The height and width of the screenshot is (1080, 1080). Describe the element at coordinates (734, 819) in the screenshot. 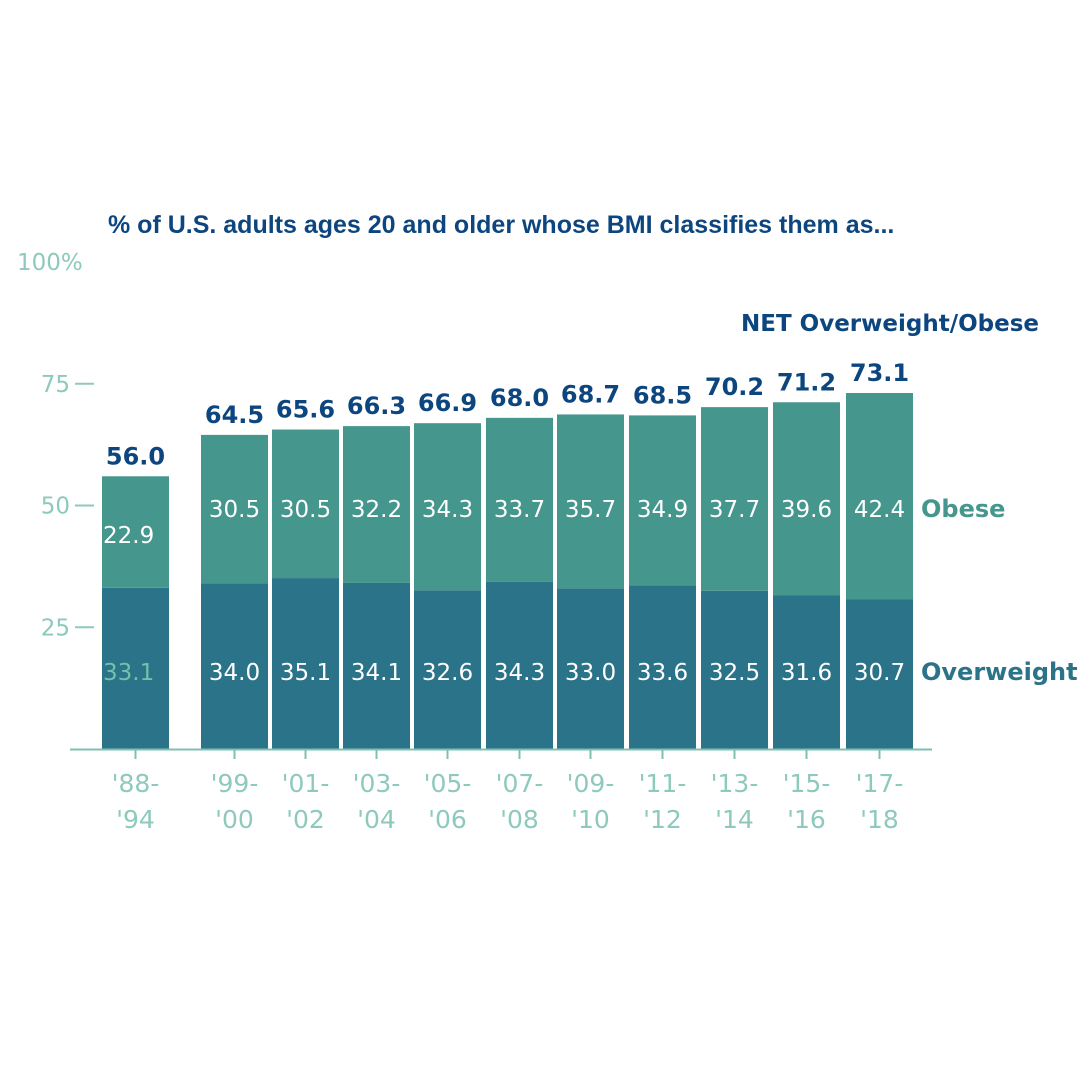

I see `x-tick-label-8-line2: '14` at that location.